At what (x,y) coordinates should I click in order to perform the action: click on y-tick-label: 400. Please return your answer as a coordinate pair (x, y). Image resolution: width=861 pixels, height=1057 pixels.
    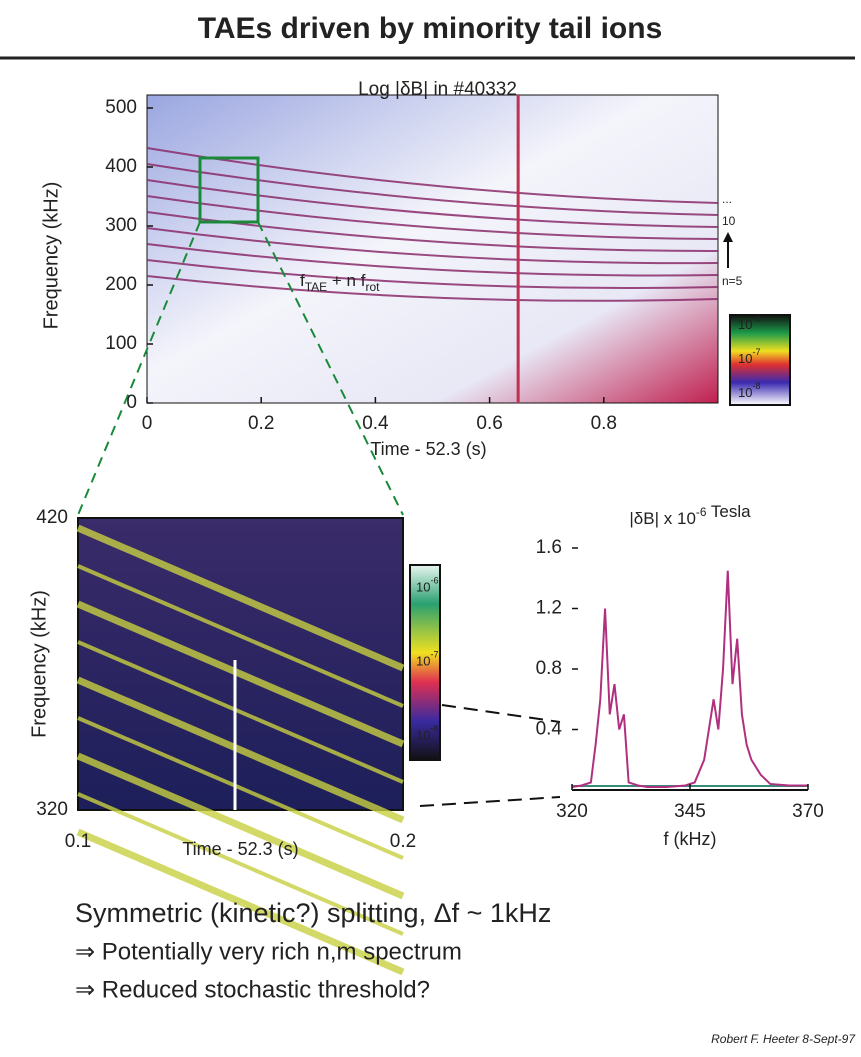
    Looking at the image, I should click on (121, 166).